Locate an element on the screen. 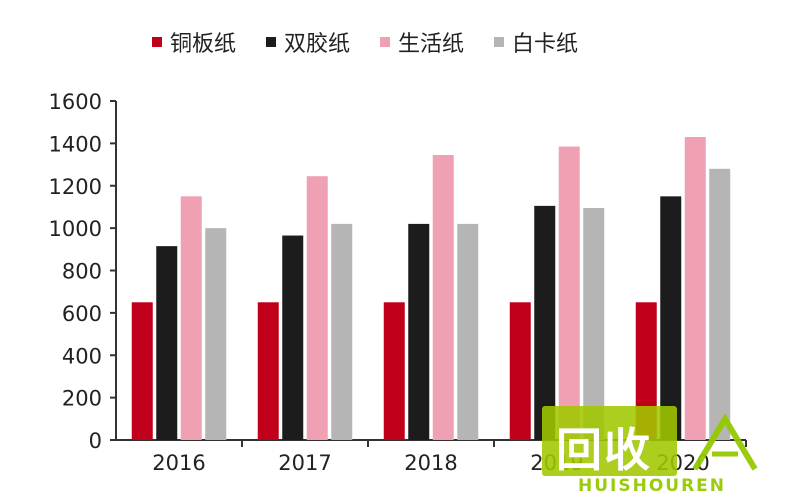  y-tick-label: 0 is located at coordinates (95, 441).